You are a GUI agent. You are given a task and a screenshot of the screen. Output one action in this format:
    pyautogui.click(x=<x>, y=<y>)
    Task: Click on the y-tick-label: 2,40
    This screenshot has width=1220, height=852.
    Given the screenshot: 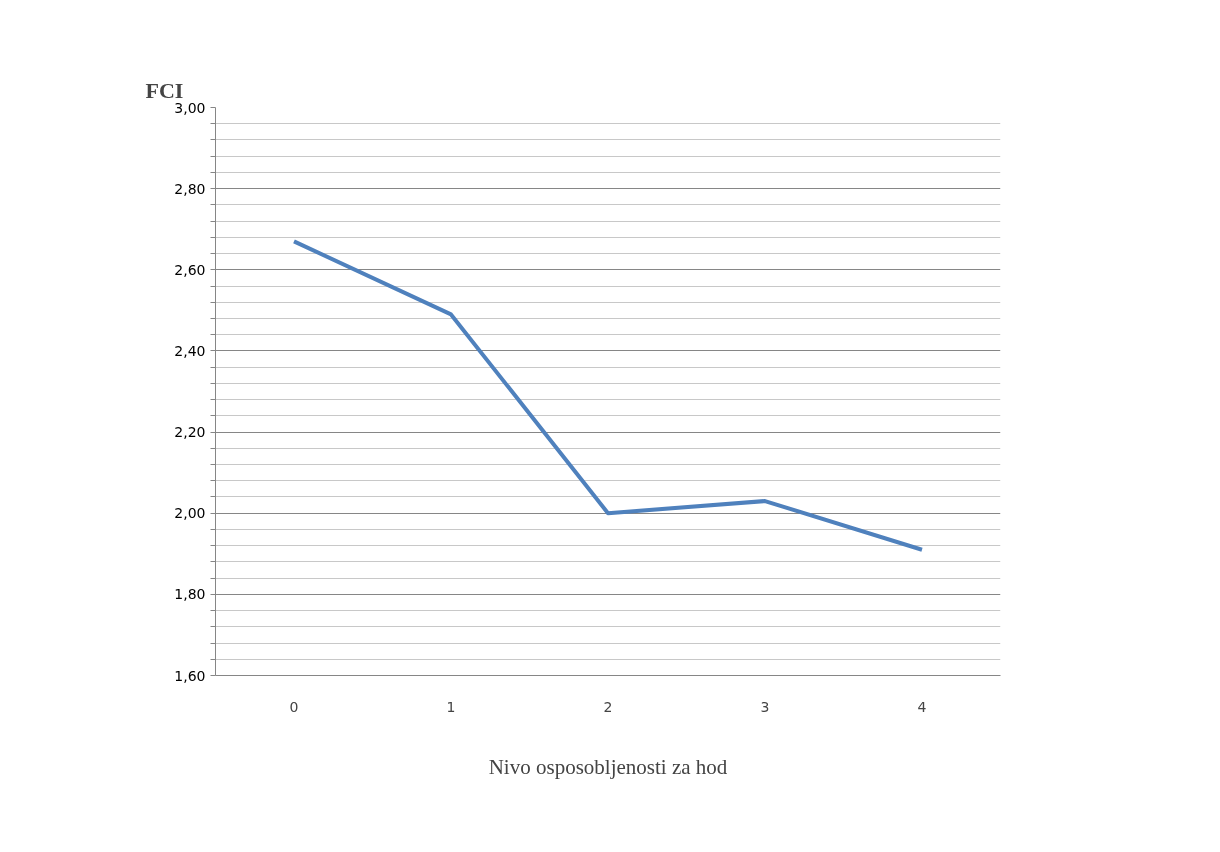 What is the action you would take?
    pyautogui.click(x=190, y=350)
    